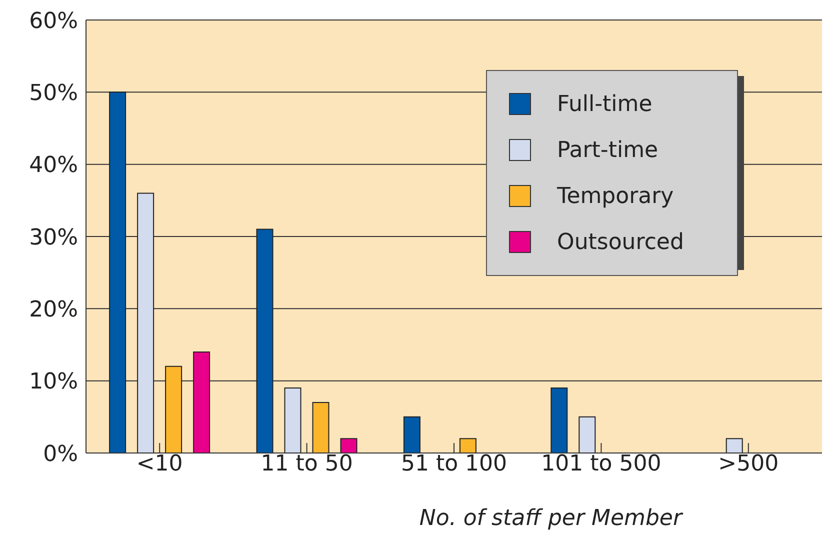 This screenshot has width=824, height=553. I want to click on legend-label: Full-time, so click(604, 104).